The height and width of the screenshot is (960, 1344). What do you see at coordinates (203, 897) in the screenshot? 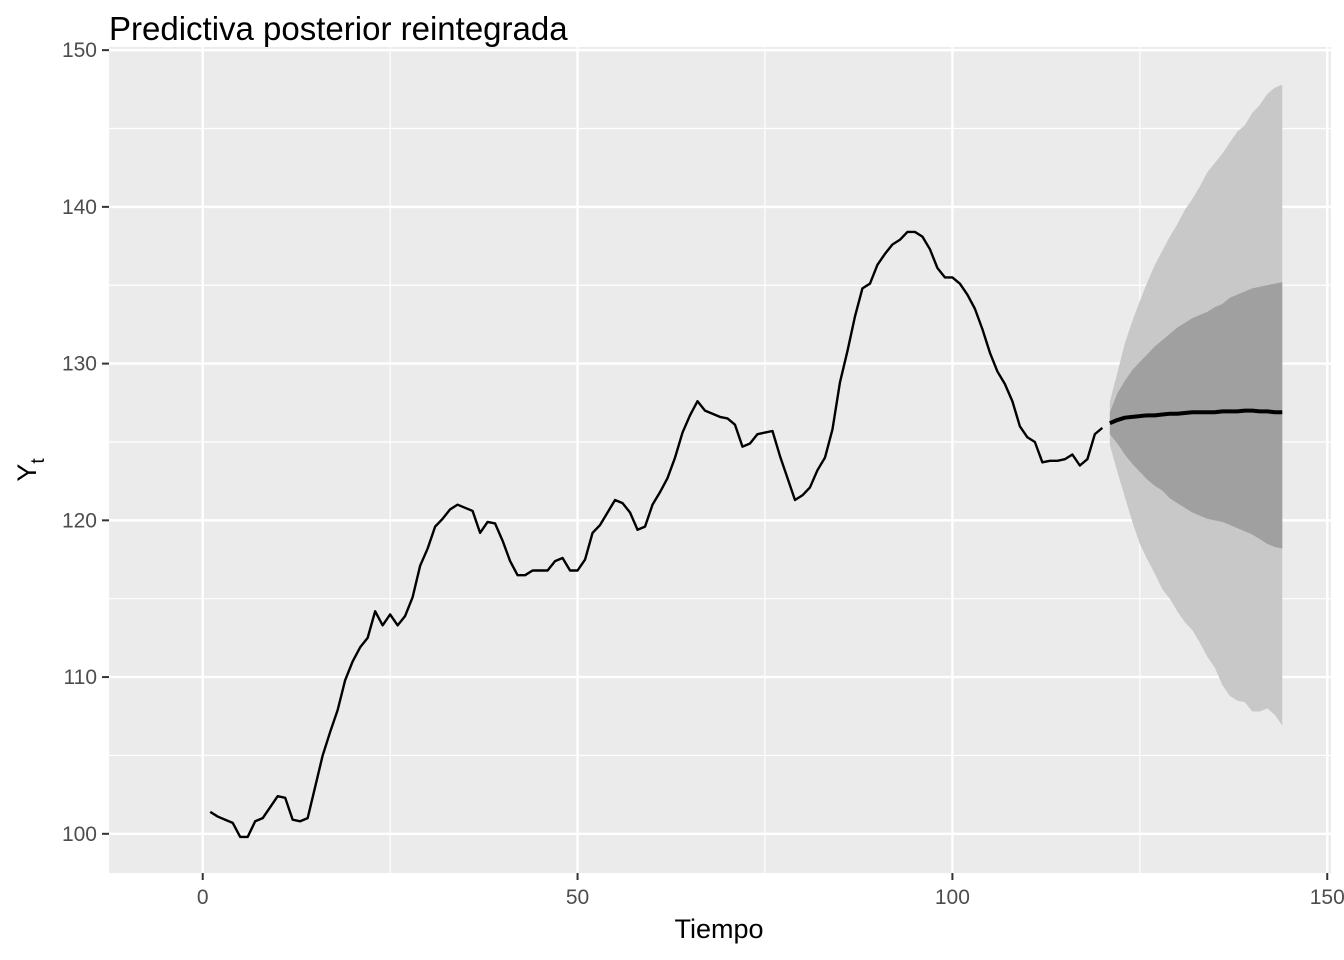
I see `x-tick-label: 0` at bounding box center [203, 897].